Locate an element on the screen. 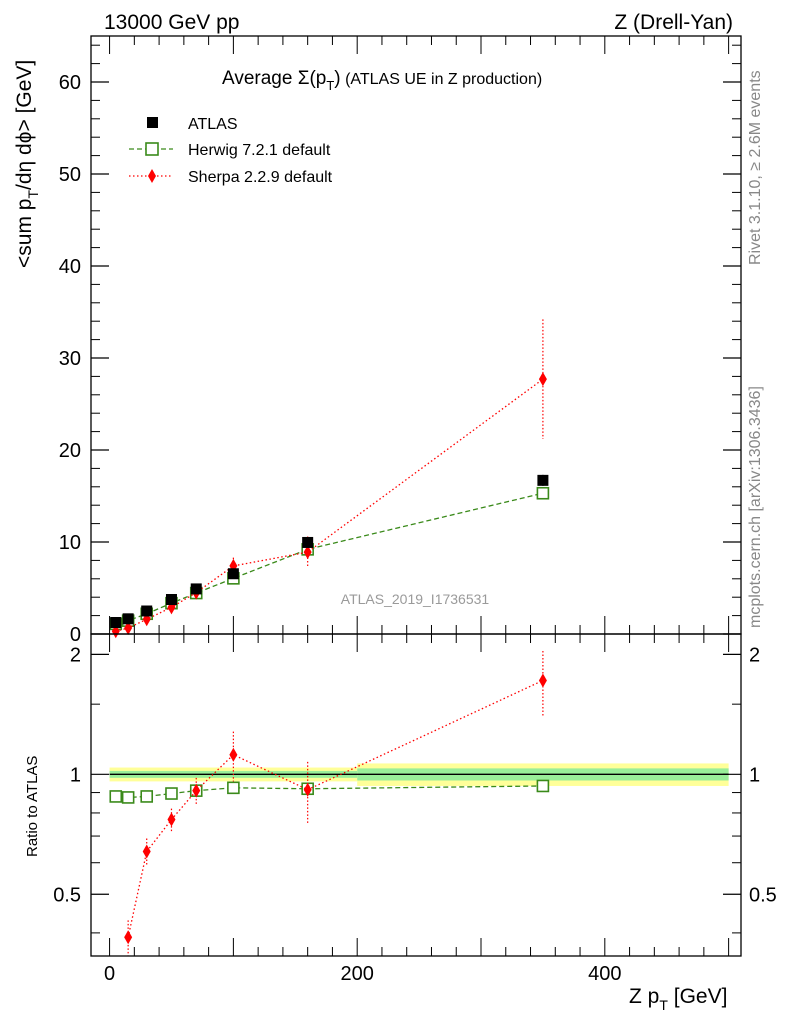 Image resolution: width=786 pixels, height=1024 pixels. x-axis-label: Z pT [GeV] is located at coordinates (678, 999).